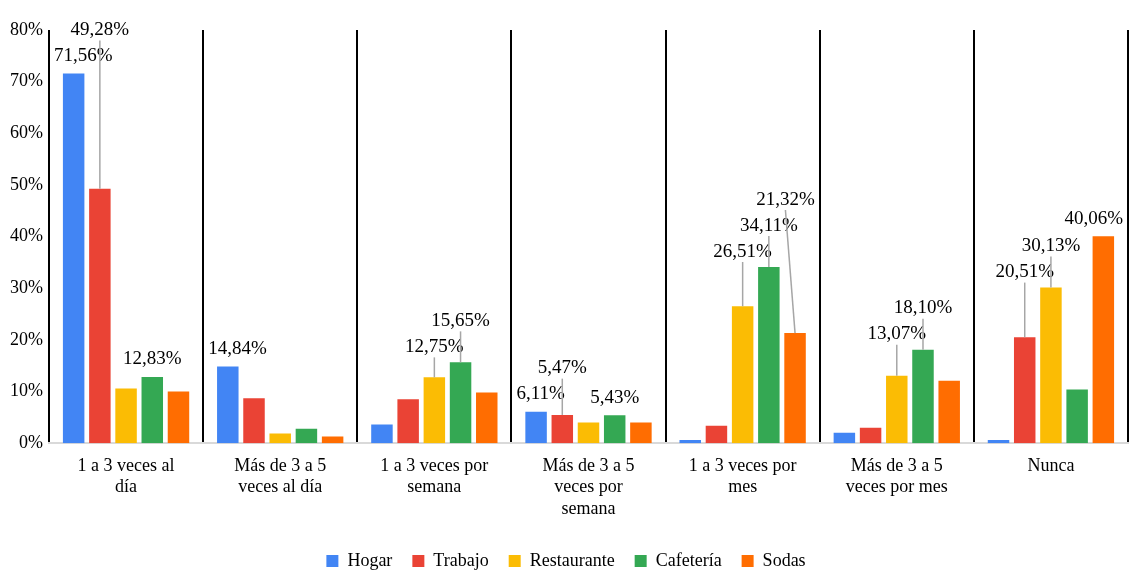 The width and height of the screenshot is (1134, 580). What do you see at coordinates (434, 475) in the screenshot?
I see `x-tick-label: 1 a 3 veces por semana` at bounding box center [434, 475].